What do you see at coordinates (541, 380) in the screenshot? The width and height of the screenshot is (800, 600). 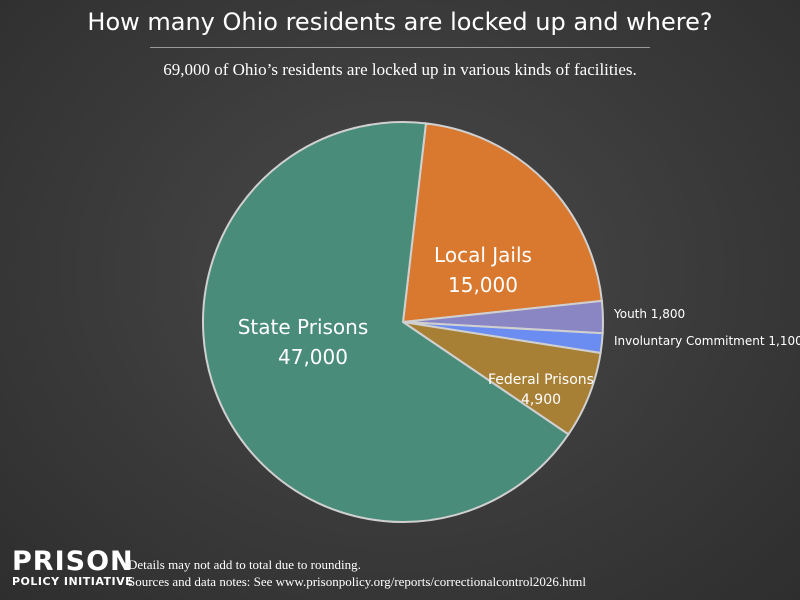 I see `slice-label-federal-prisons: Federal Prisons` at bounding box center [541, 380].